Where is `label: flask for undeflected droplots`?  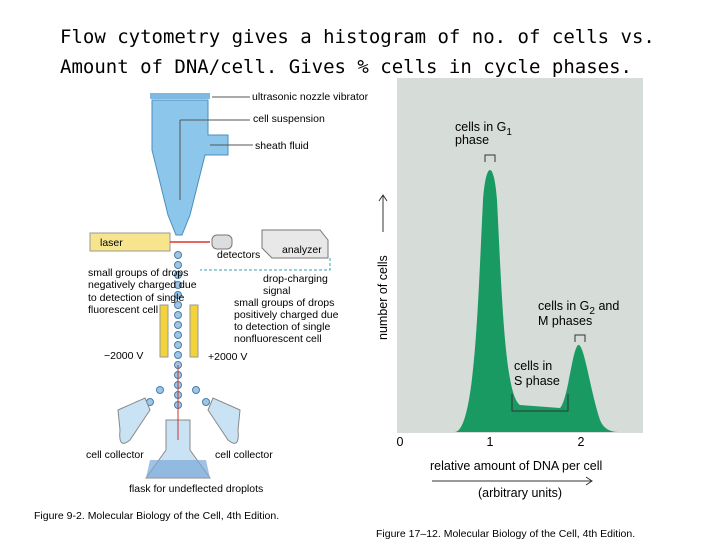
label: flask for undeflected droplots is located at coordinates (196, 489).